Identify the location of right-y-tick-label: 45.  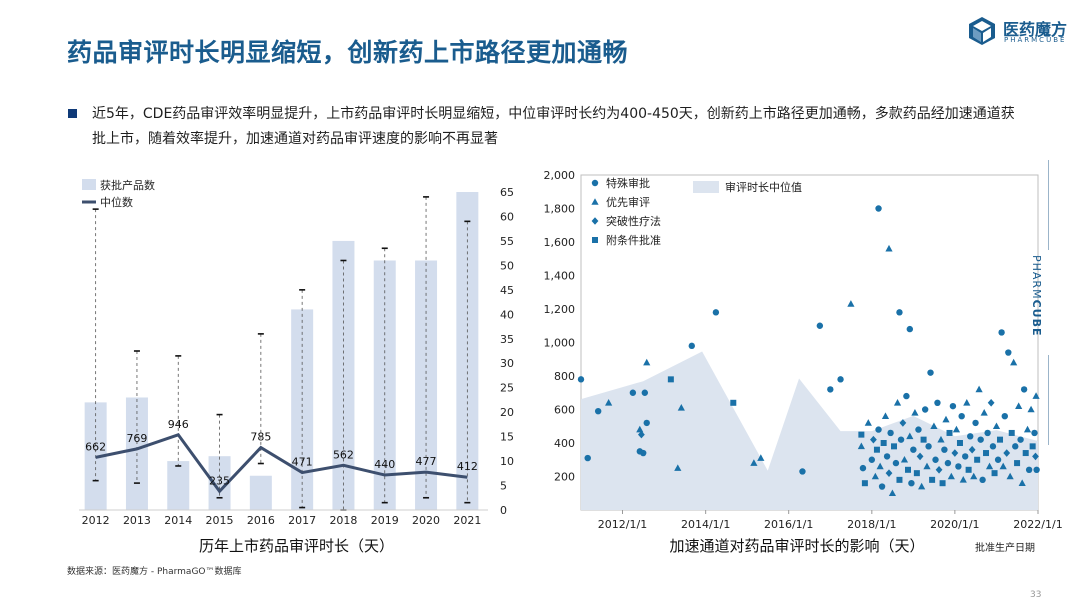
(507, 290).